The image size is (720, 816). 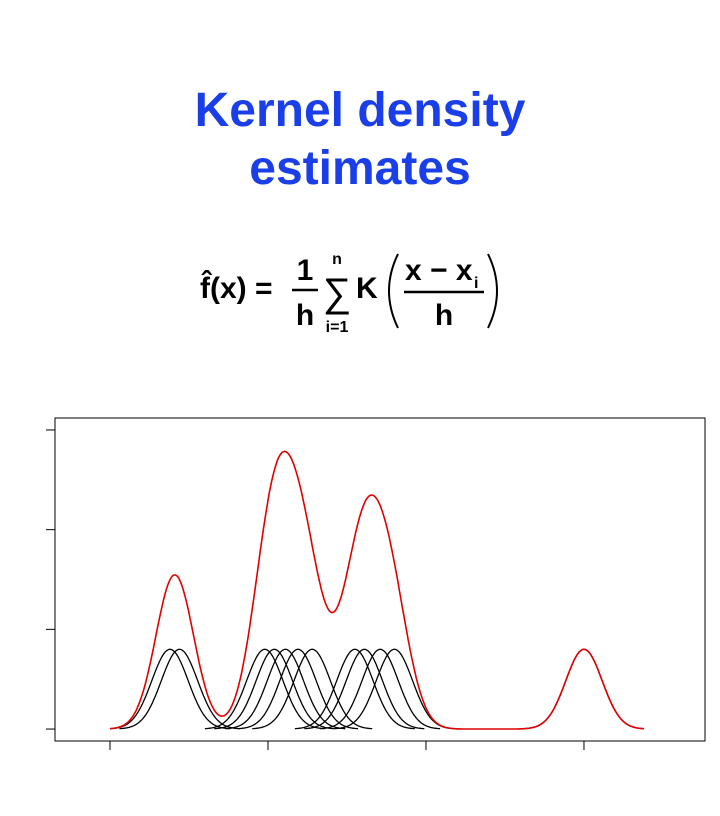 I want to click on formula-lhs: f̂(x) =, so click(x=236, y=287).